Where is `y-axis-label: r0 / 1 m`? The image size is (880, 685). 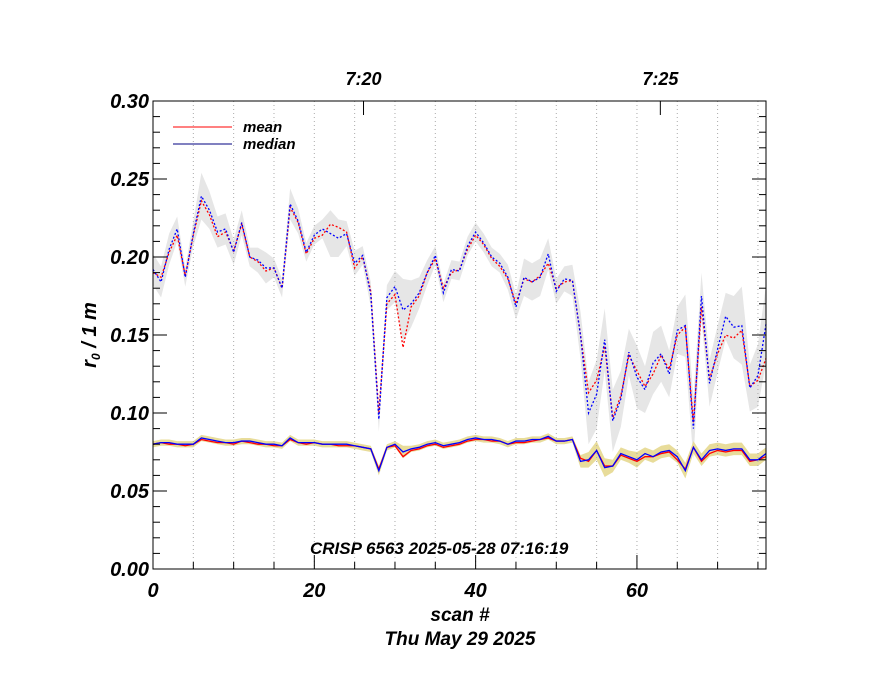 y-axis-label: r0 / 1 m is located at coordinates (91, 335).